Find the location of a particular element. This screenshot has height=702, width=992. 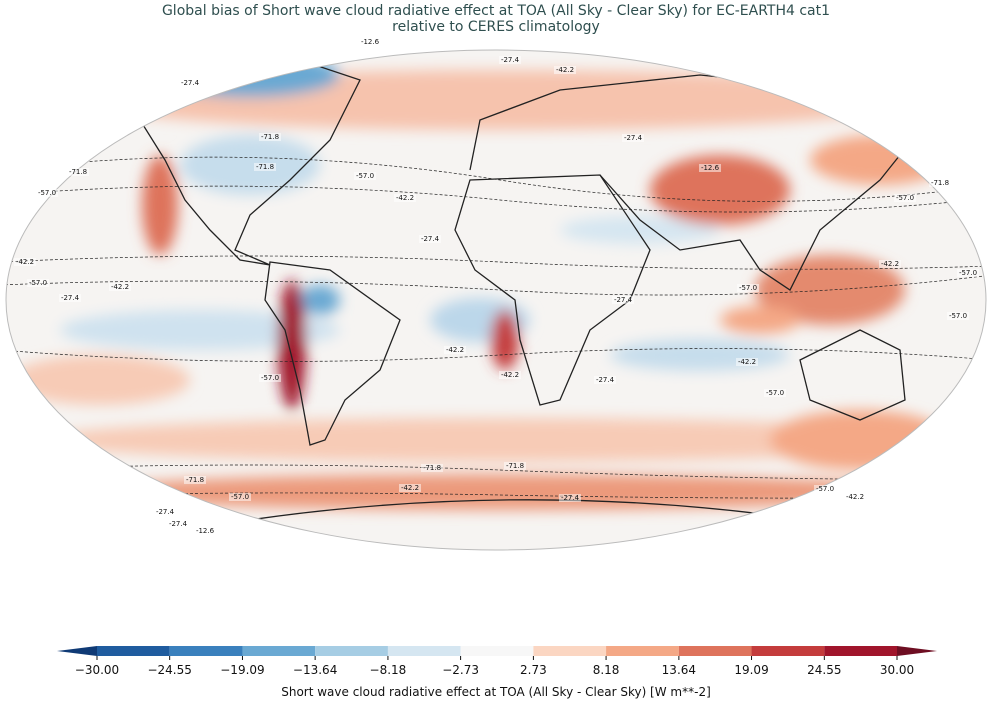

colorbar-tick-label: 19.09 is located at coordinates (751, 670).